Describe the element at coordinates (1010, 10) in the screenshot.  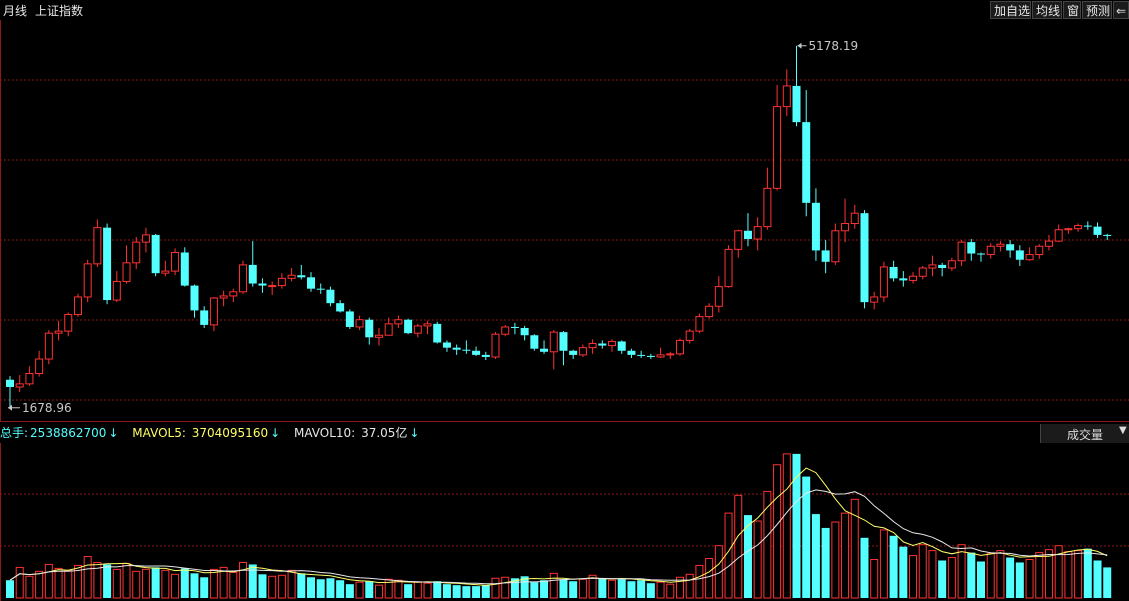
I see `add-to-watchlist-button: 加自选` at that location.